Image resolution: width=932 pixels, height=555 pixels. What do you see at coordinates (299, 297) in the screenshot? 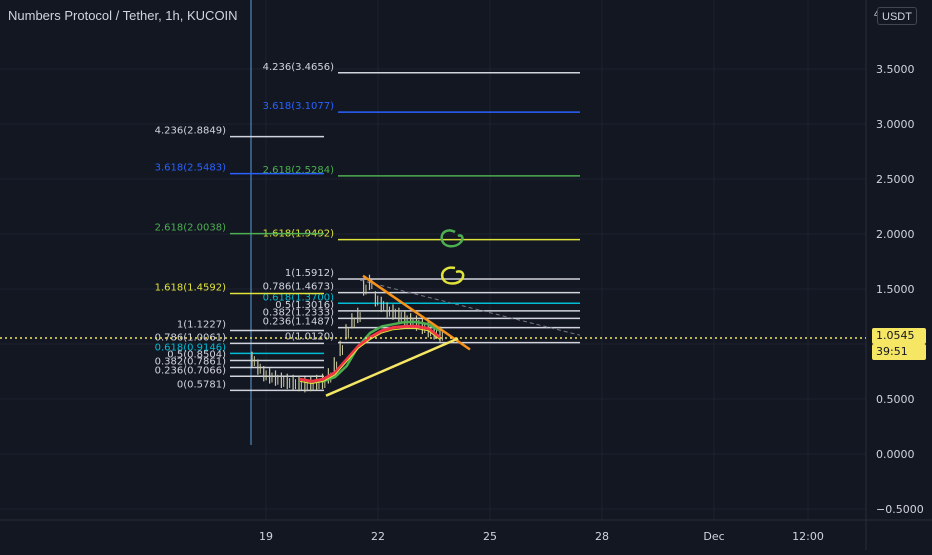
I see `fib-level-label: 0.618(1.3700)` at bounding box center [299, 297].